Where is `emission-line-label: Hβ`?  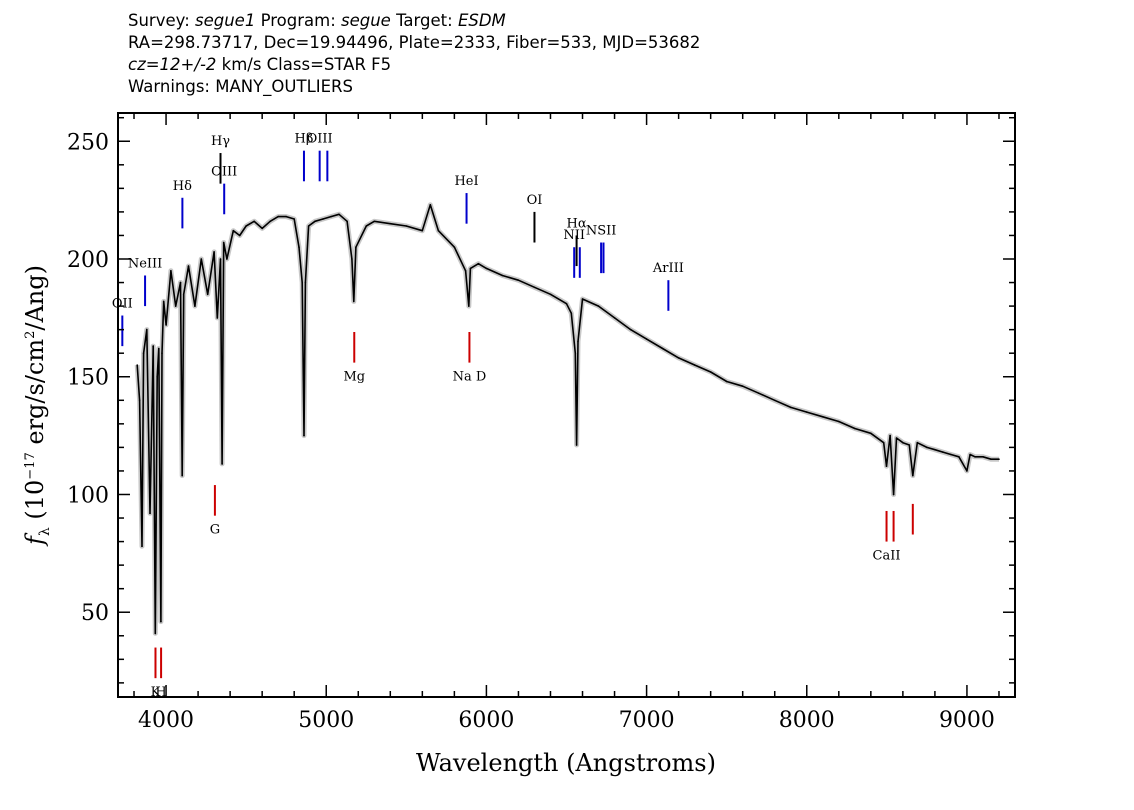
emission-line-label: Hβ is located at coordinates (304, 139).